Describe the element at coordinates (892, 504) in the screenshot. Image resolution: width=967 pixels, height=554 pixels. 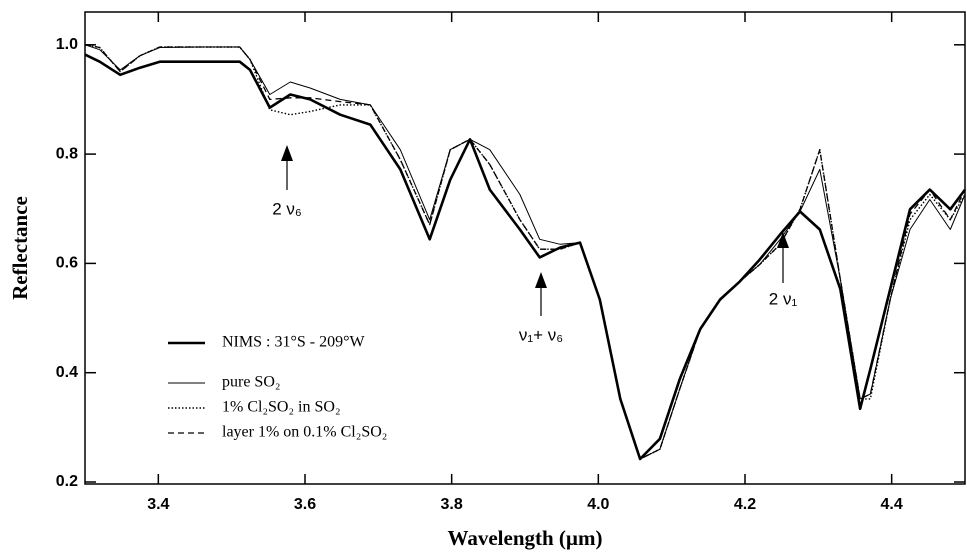
I see `x-tick-label: 4.4` at that location.